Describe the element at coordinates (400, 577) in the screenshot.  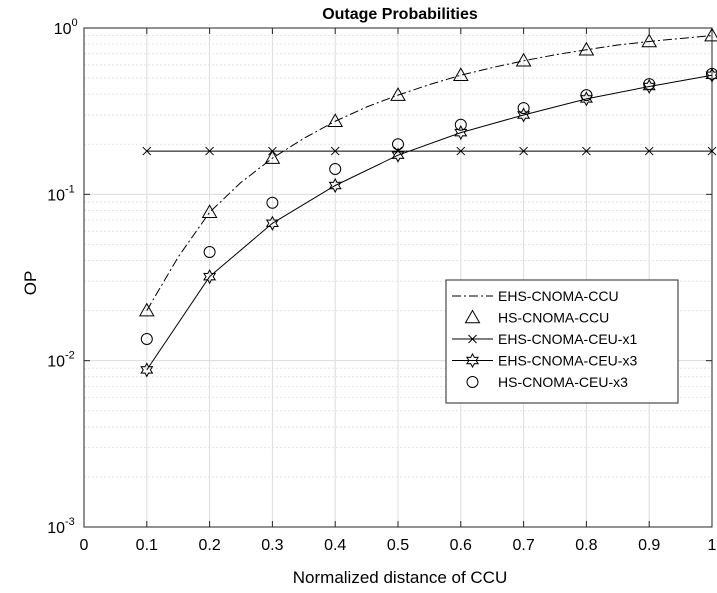
I see `x-axis-label: Normalized distance of CCU` at that location.